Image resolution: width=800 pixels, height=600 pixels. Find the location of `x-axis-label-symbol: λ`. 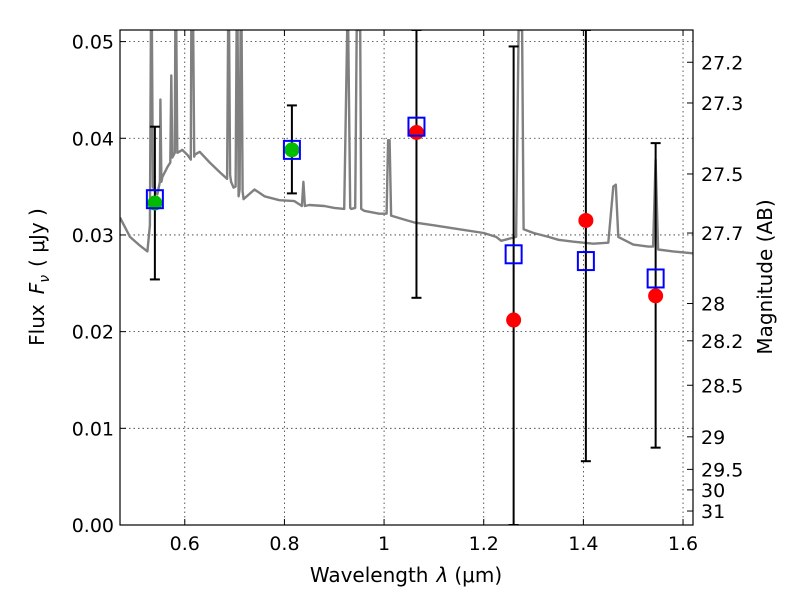

x-axis-label-symbol: λ is located at coordinates (442, 575).